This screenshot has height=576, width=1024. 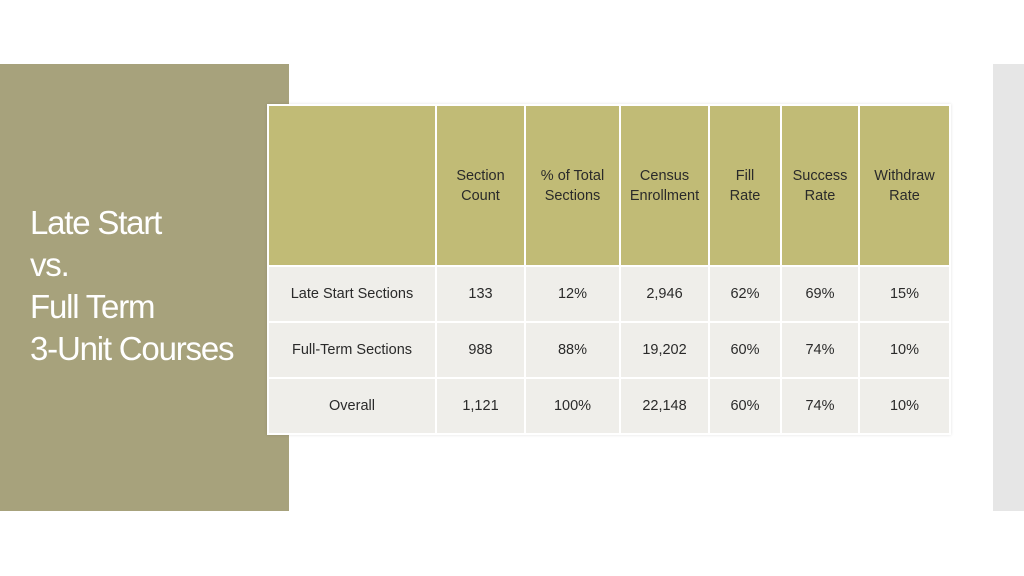 What do you see at coordinates (664, 406) in the screenshot?
I see `cell-census-enrollment: 22,148` at bounding box center [664, 406].